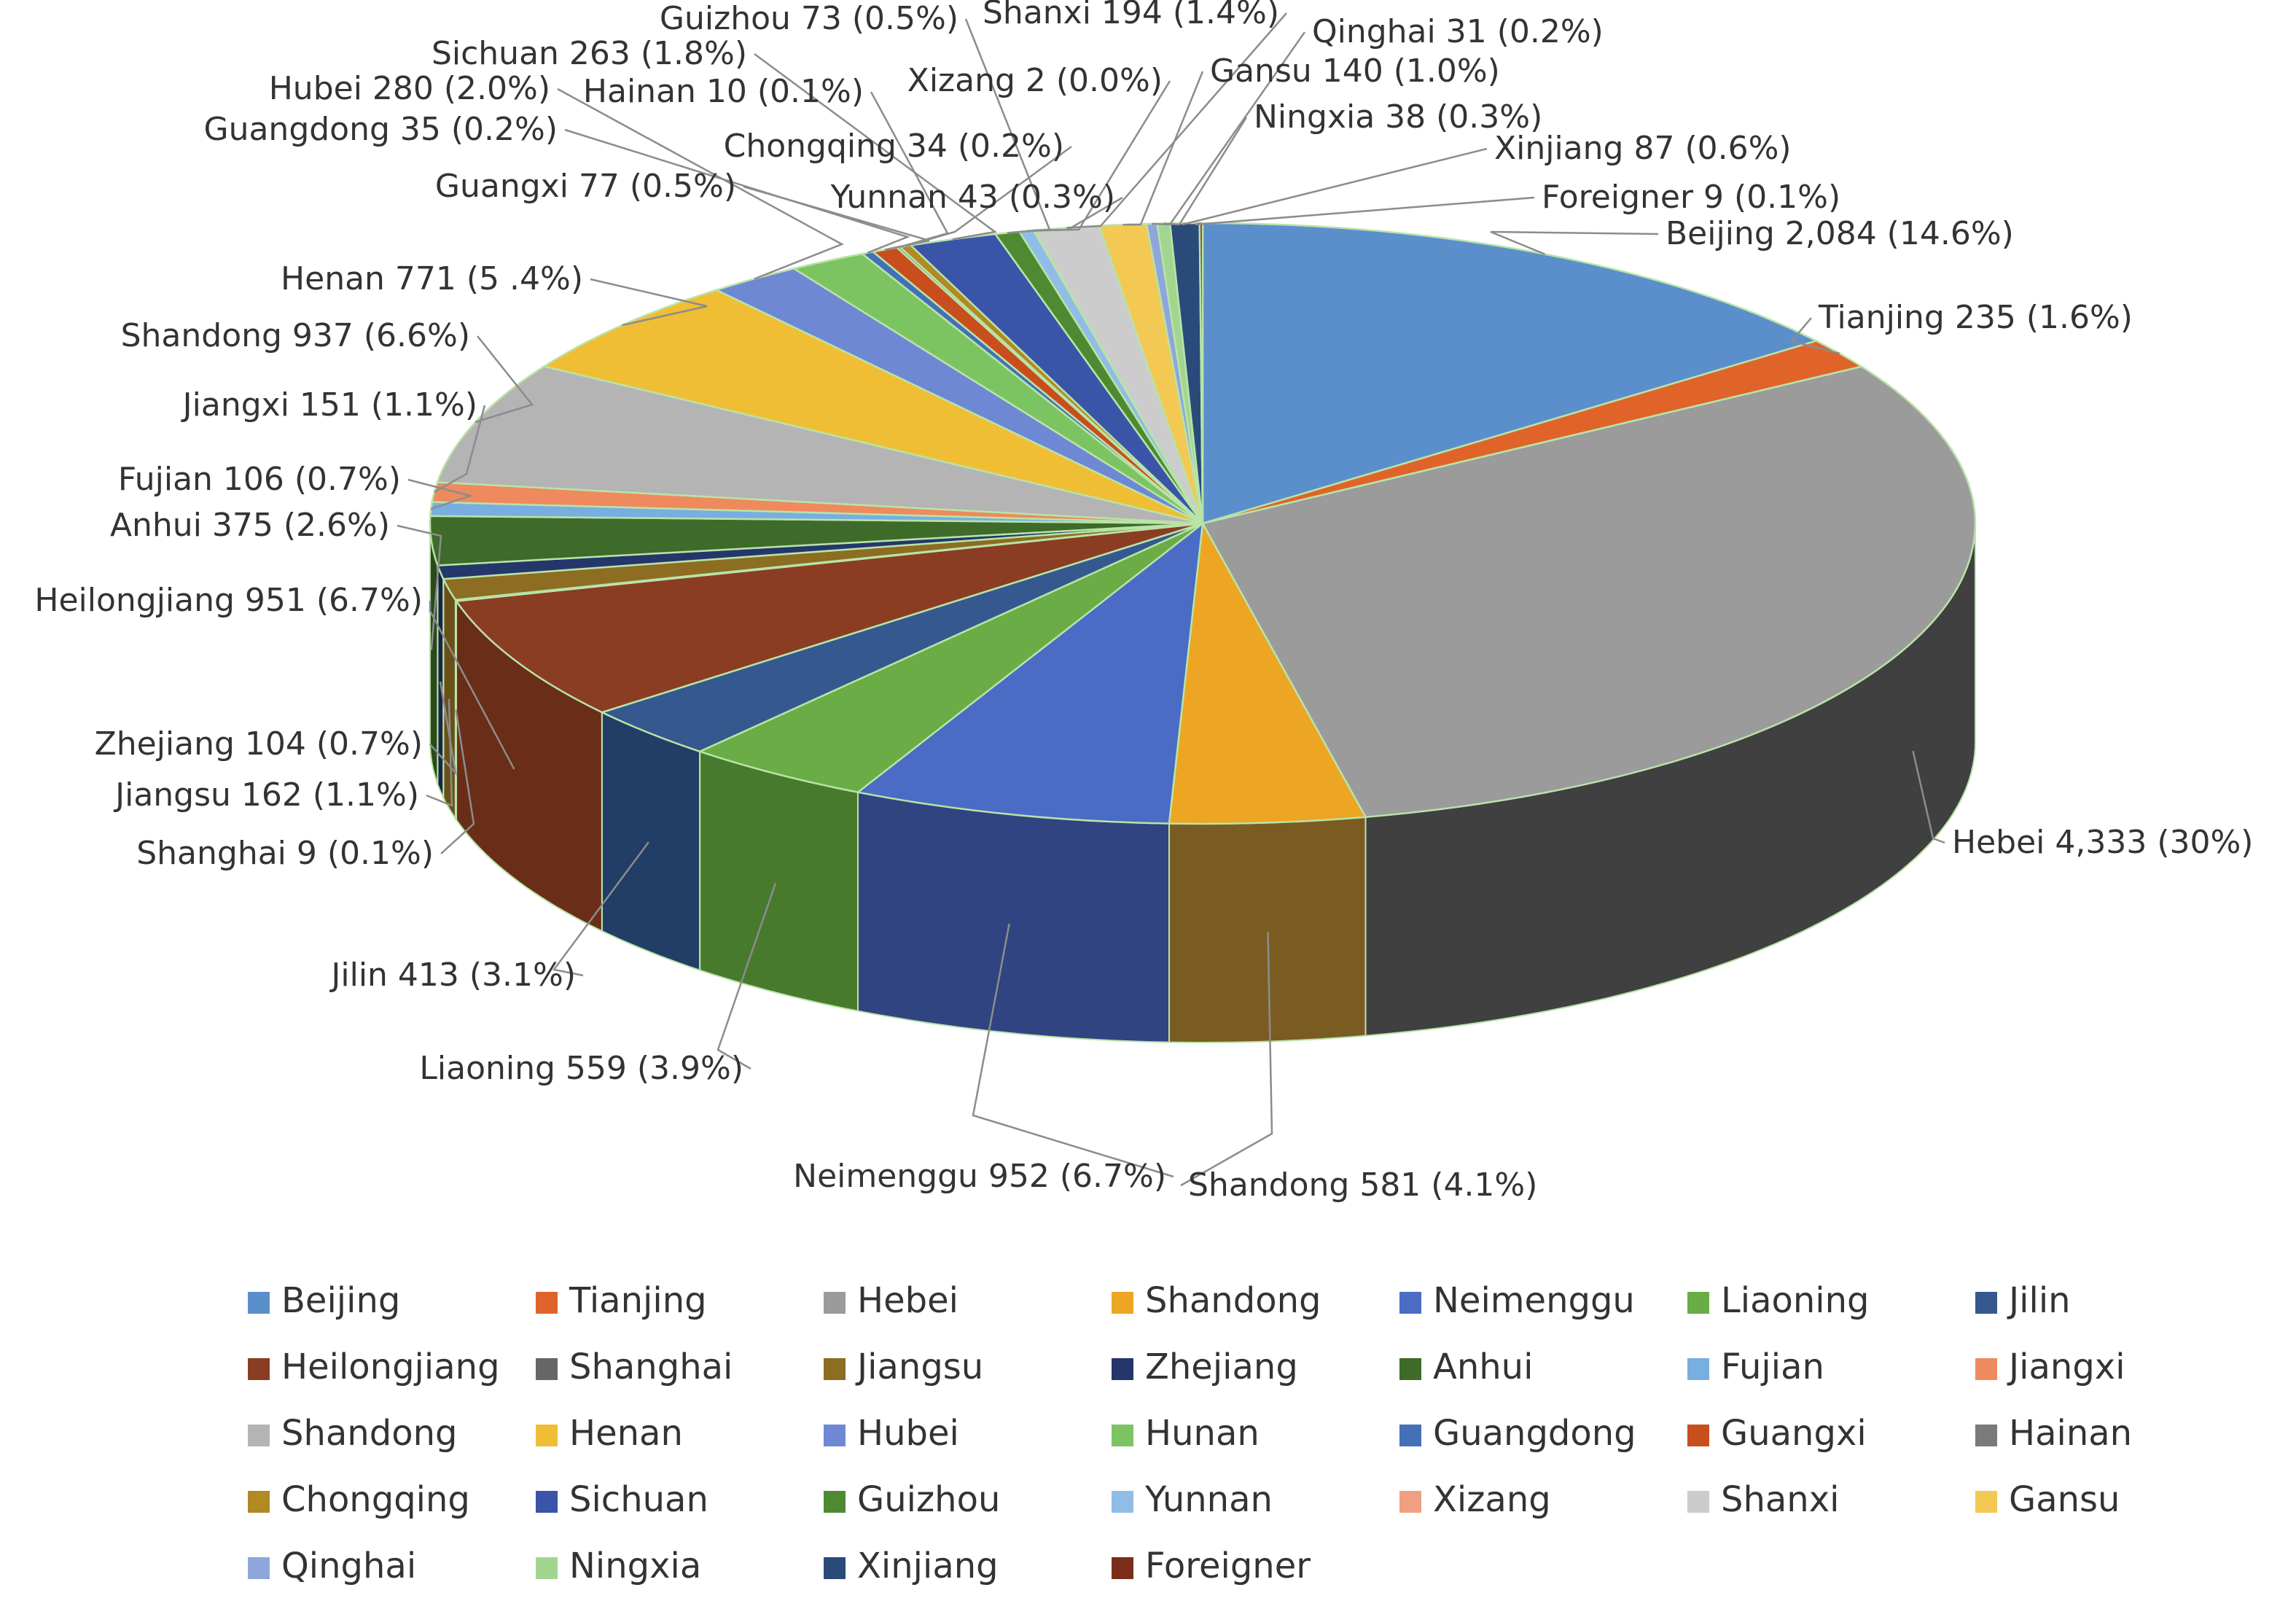  I want to click on slice-label-beijing-0: Beijing 2,084 (14.6%), so click(1840, 233).